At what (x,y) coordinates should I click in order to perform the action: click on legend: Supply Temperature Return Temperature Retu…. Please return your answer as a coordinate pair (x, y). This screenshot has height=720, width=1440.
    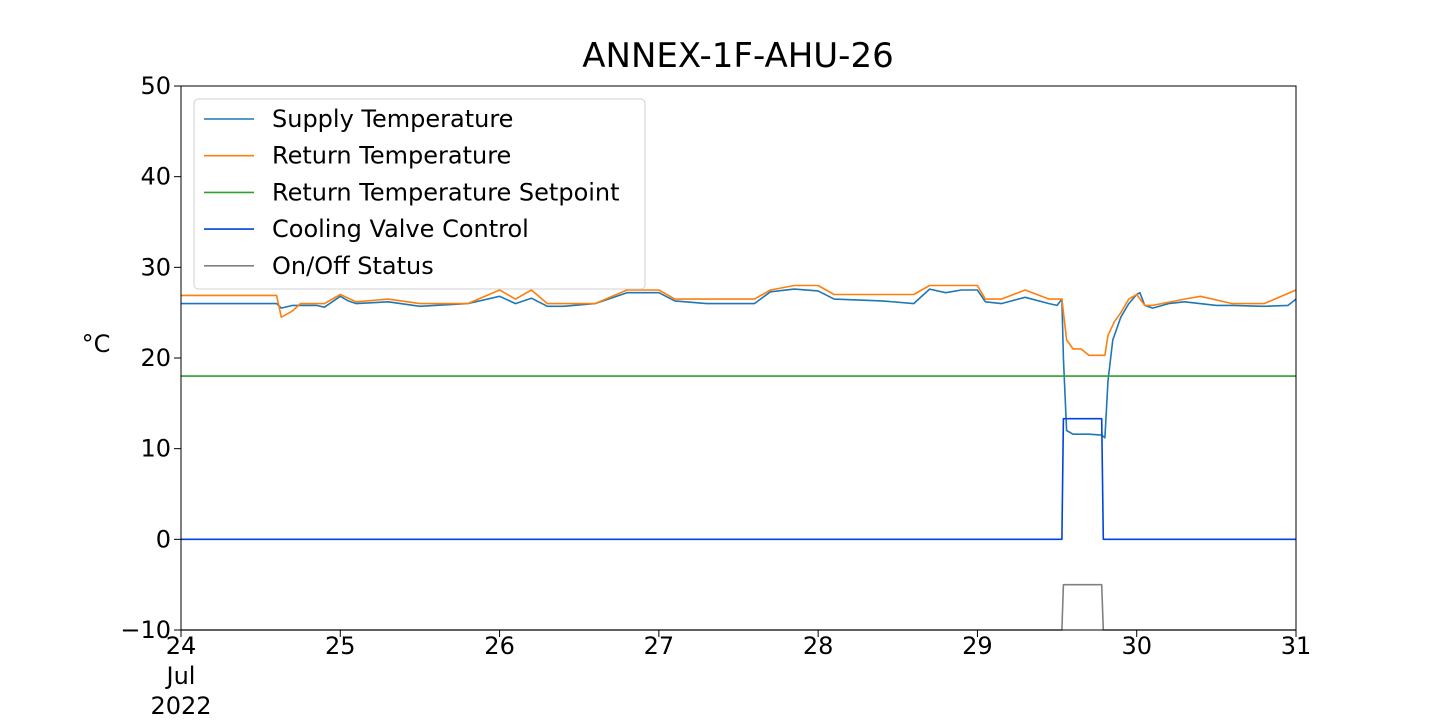
    Looking at the image, I should click on (419, 194).